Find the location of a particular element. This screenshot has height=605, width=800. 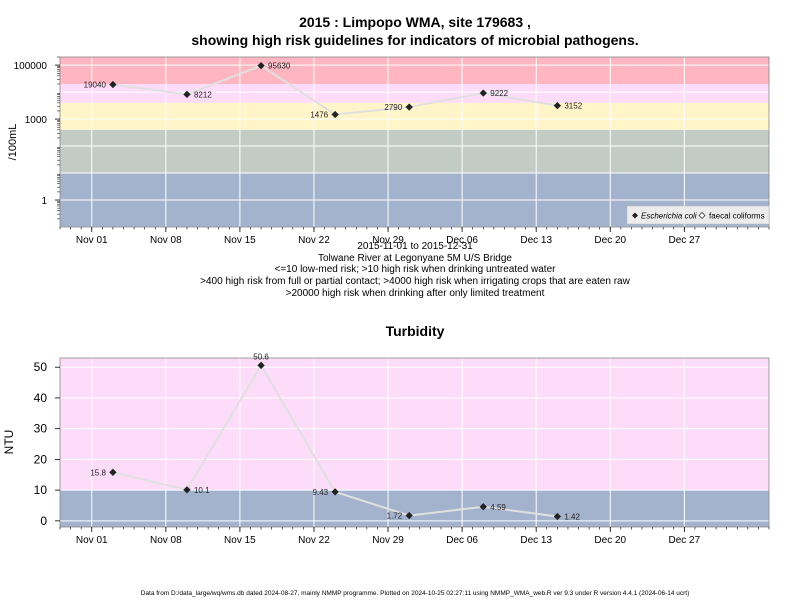

chart1-note-date-range: 2015-11-01 to 2015-12-31 is located at coordinates (415, 246).